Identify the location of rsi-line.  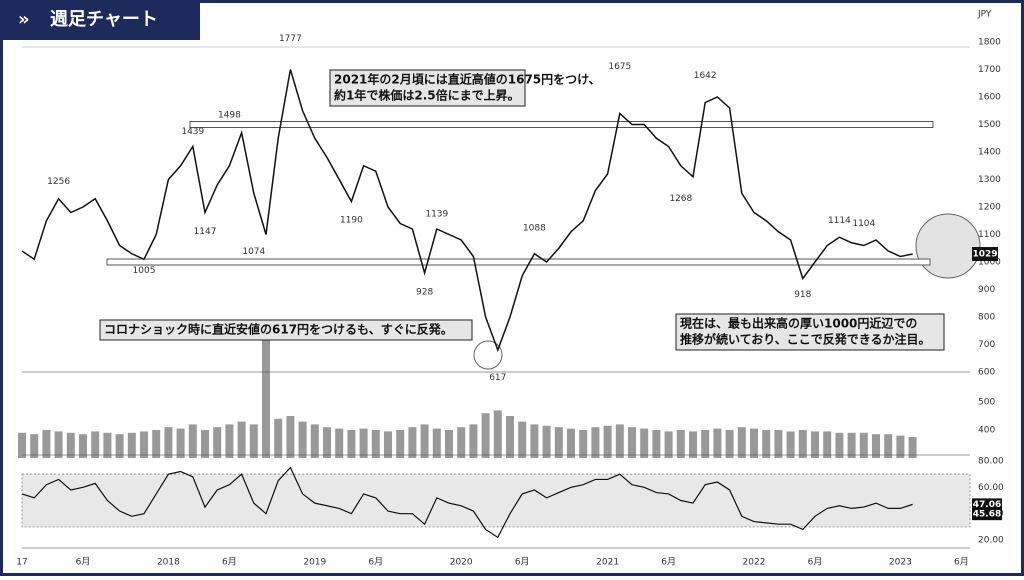
(467, 502).